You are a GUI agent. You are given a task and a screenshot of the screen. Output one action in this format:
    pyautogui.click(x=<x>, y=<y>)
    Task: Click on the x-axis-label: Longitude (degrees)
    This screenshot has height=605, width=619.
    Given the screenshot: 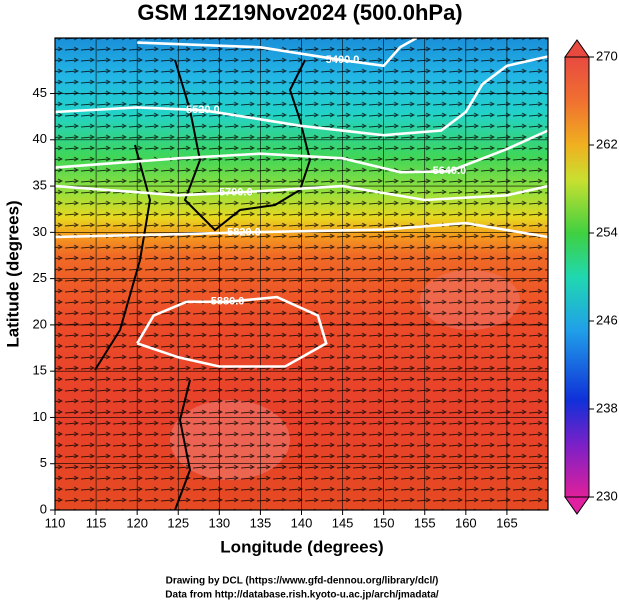 What is the action you would take?
    pyautogui.click(x=301, y=546)
    